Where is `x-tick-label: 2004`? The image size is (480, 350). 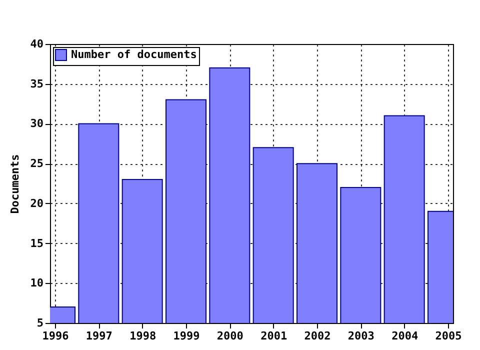 x-tick-label: 2004 is located at coordinates (405, 336).